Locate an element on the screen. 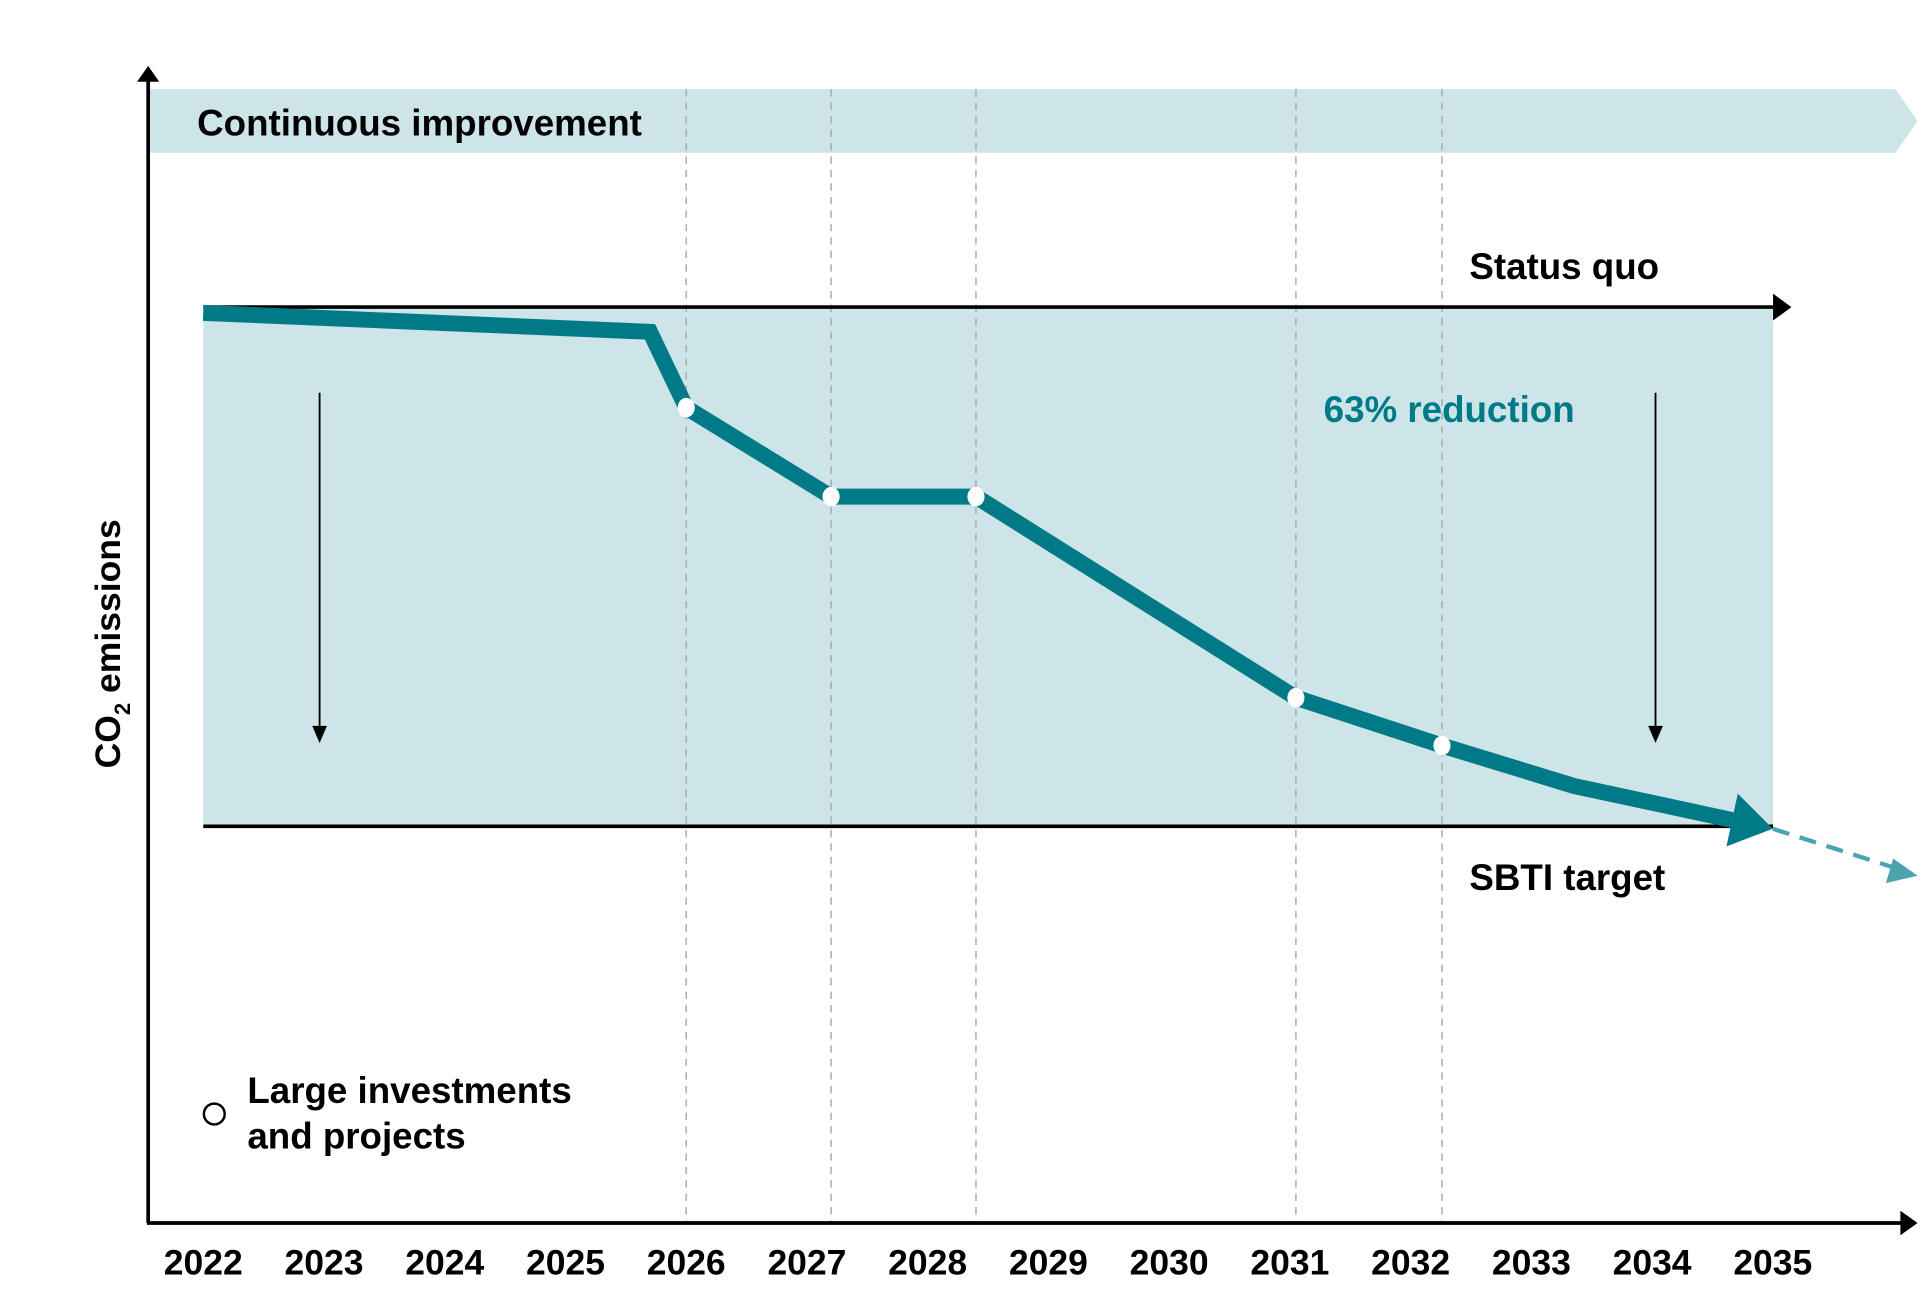 The height and width of the screenshot is (1295, 1920). reduction-arrowhead-right is located at coordinates (1655, 734).